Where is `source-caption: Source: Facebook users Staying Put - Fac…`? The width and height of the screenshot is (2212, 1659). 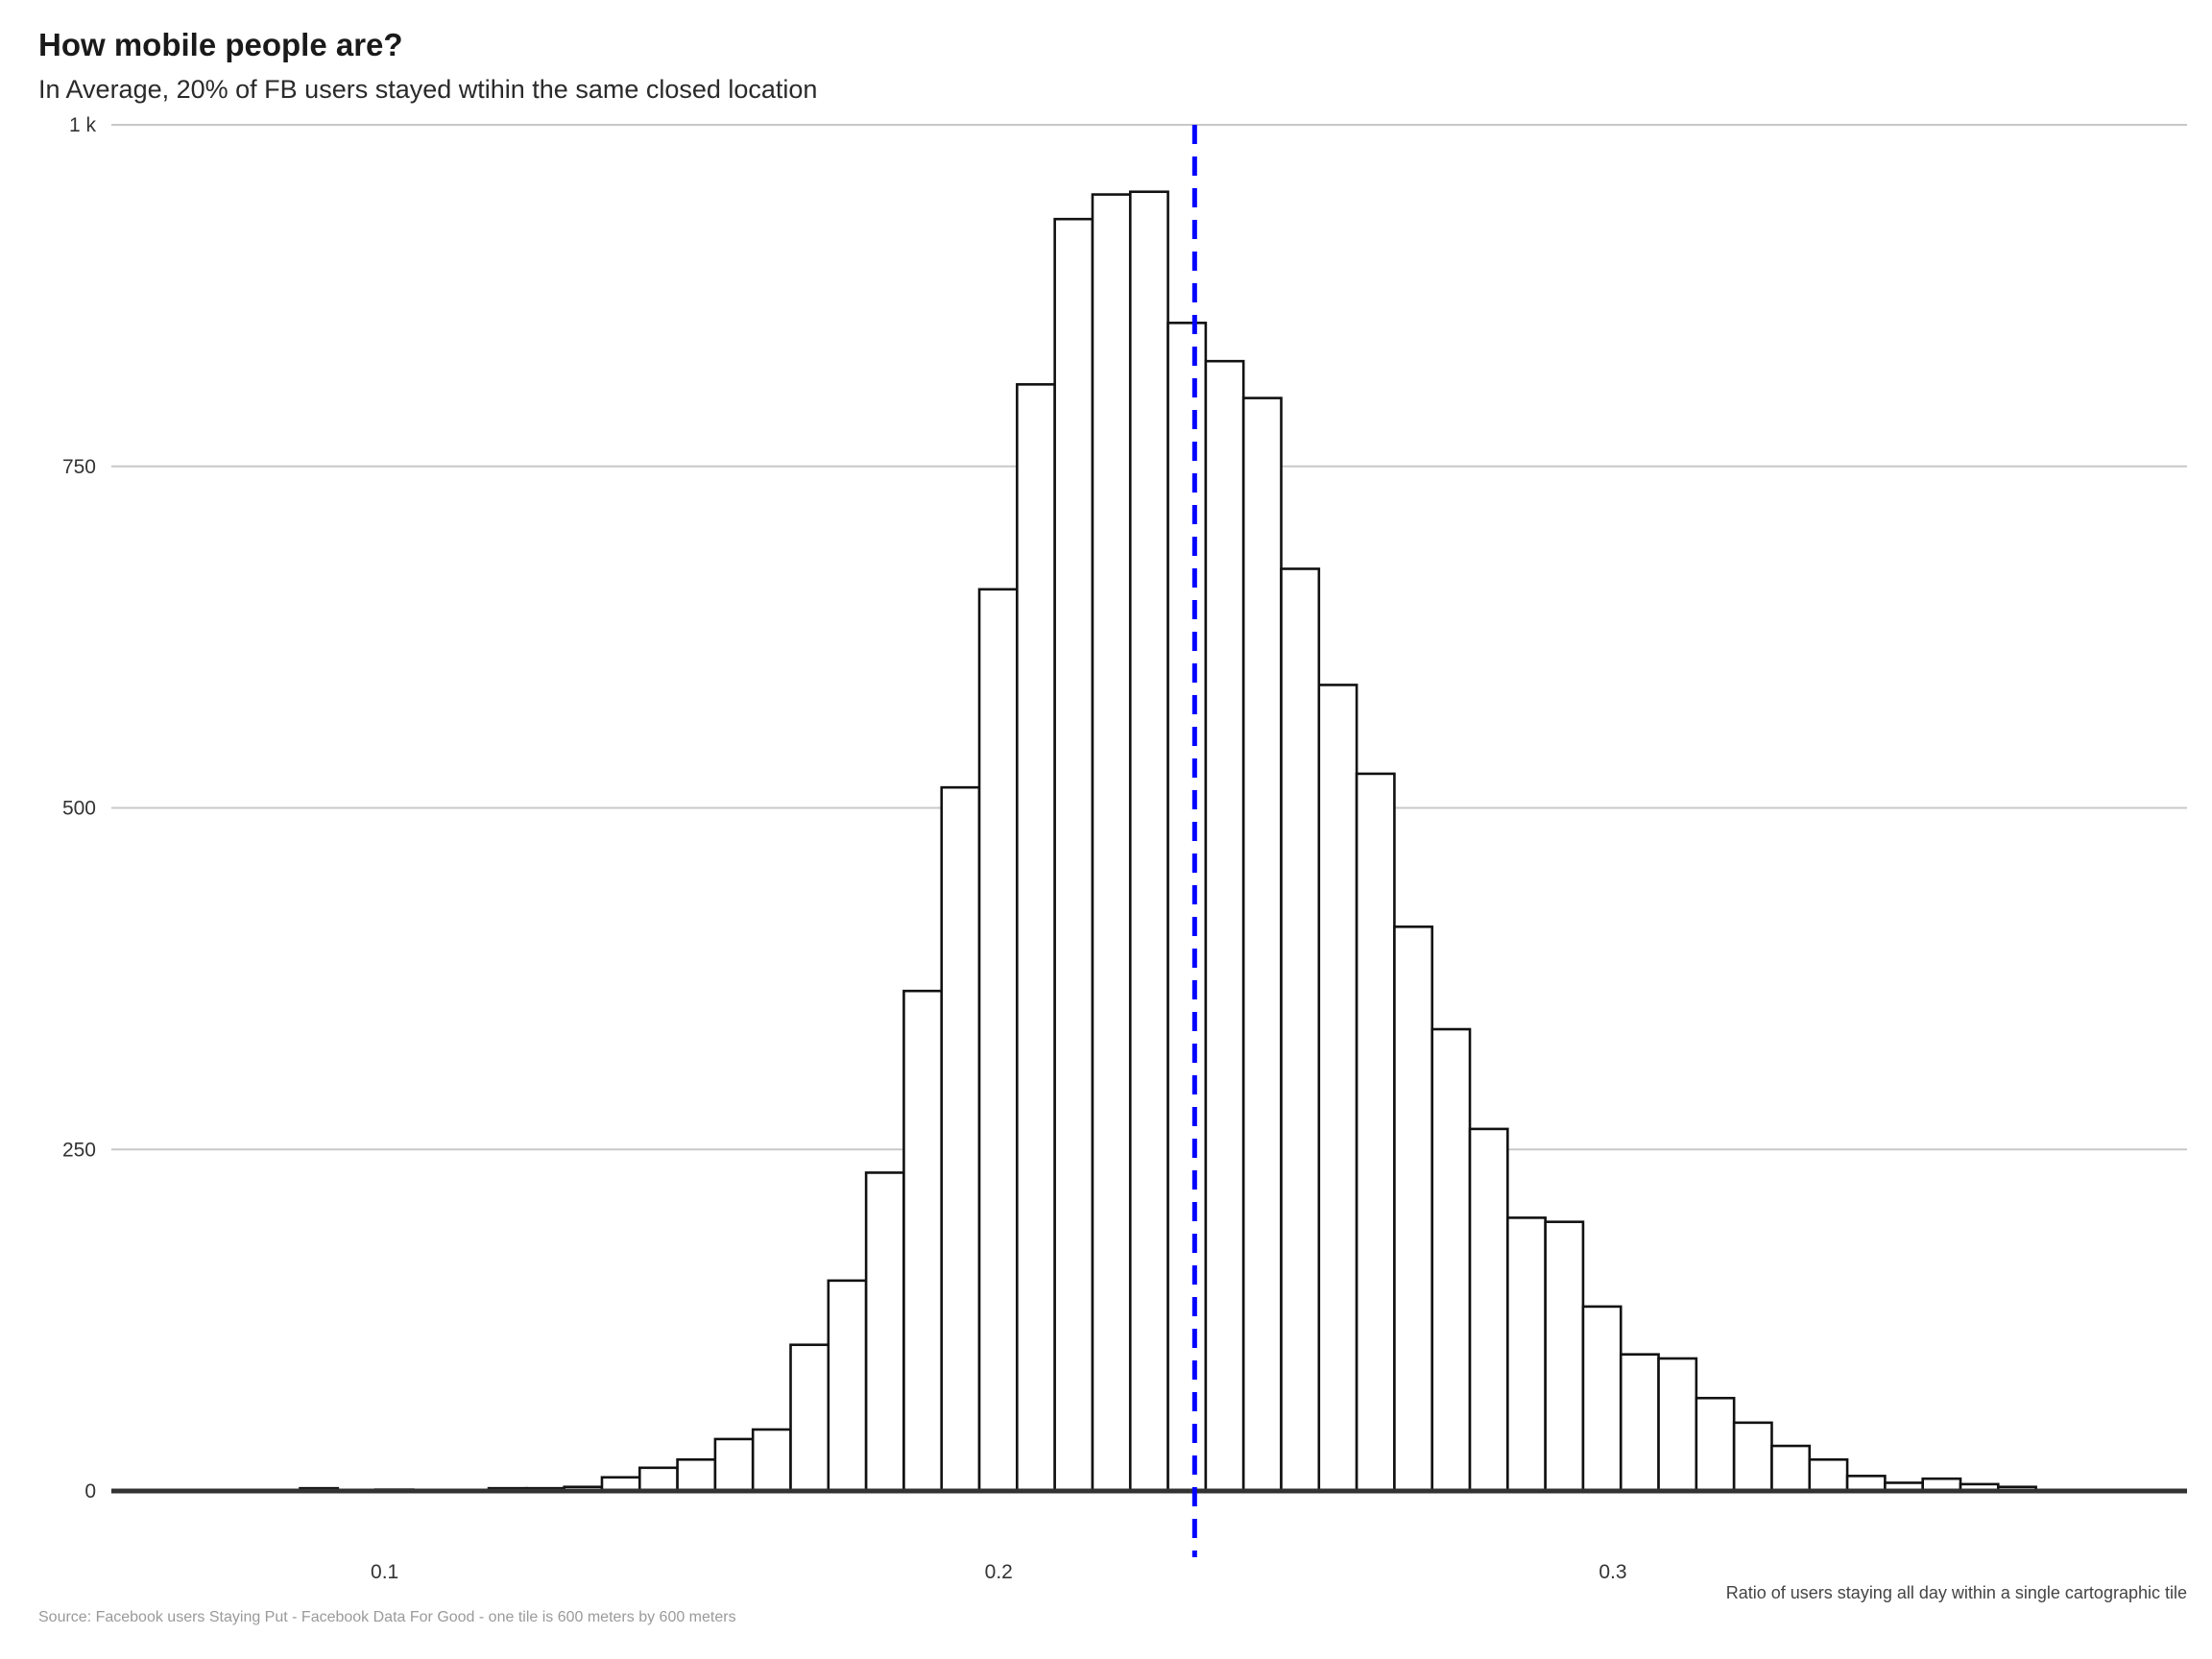
source-caption: Source: Facebook users Staying Put - Fac… is located at coordinates (387, 1617).